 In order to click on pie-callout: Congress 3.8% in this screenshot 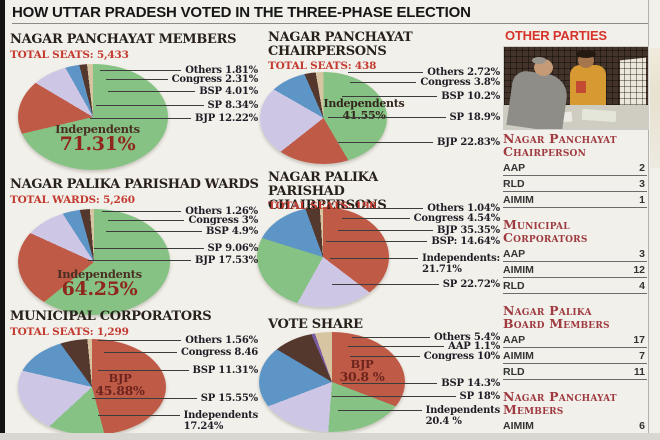, I will do `click(425, 82)`.